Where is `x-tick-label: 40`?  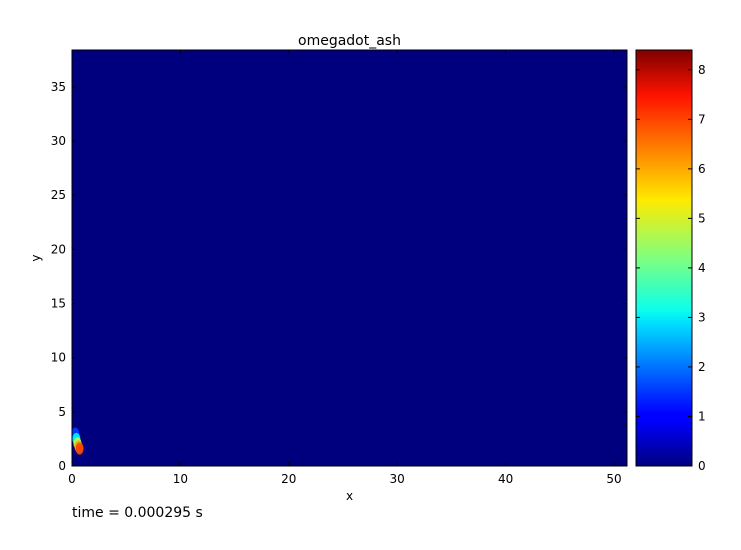
x-tick-label: 40 is located at coordinates (505, 479).